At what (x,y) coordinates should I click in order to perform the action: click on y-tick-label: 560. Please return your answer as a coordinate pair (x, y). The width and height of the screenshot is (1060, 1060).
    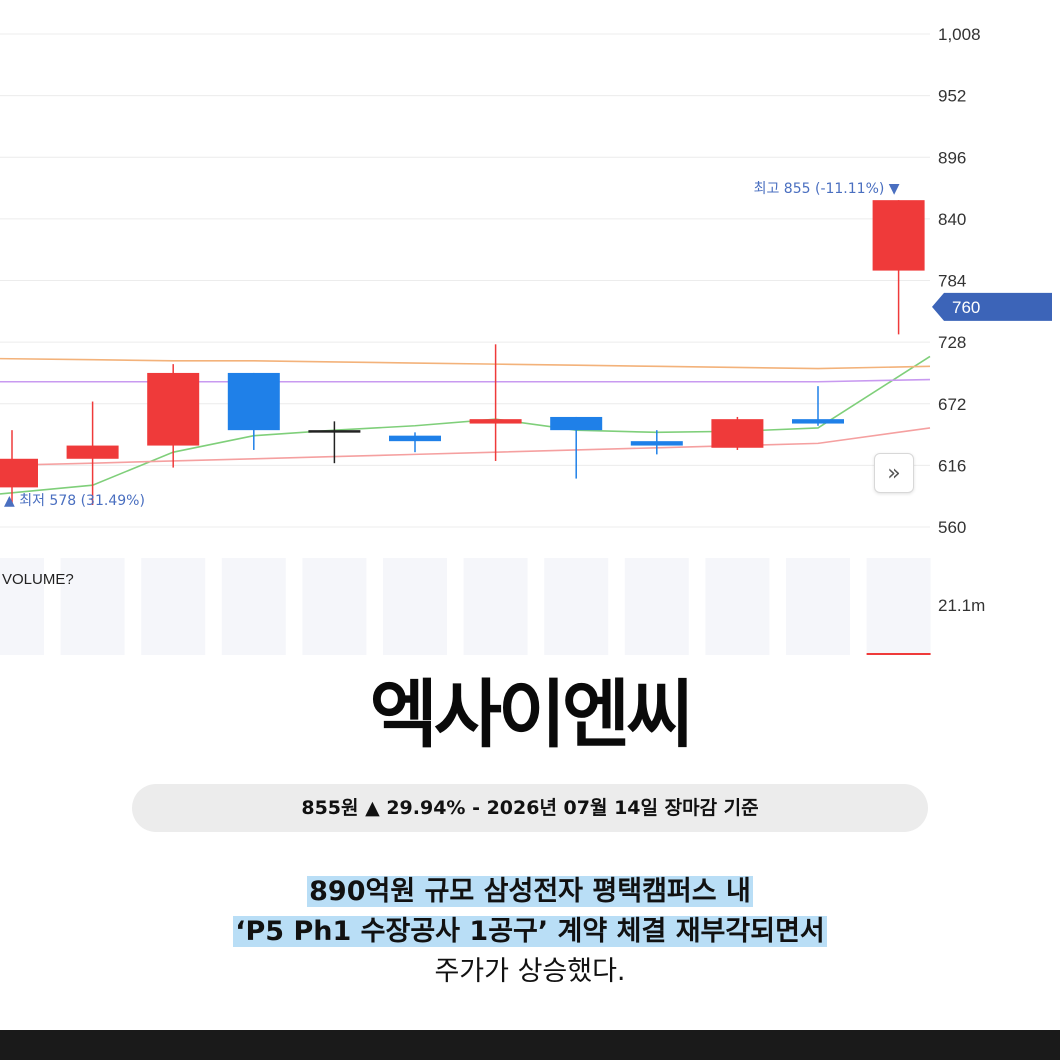
    Looking at the image, I should click on (952, 527).